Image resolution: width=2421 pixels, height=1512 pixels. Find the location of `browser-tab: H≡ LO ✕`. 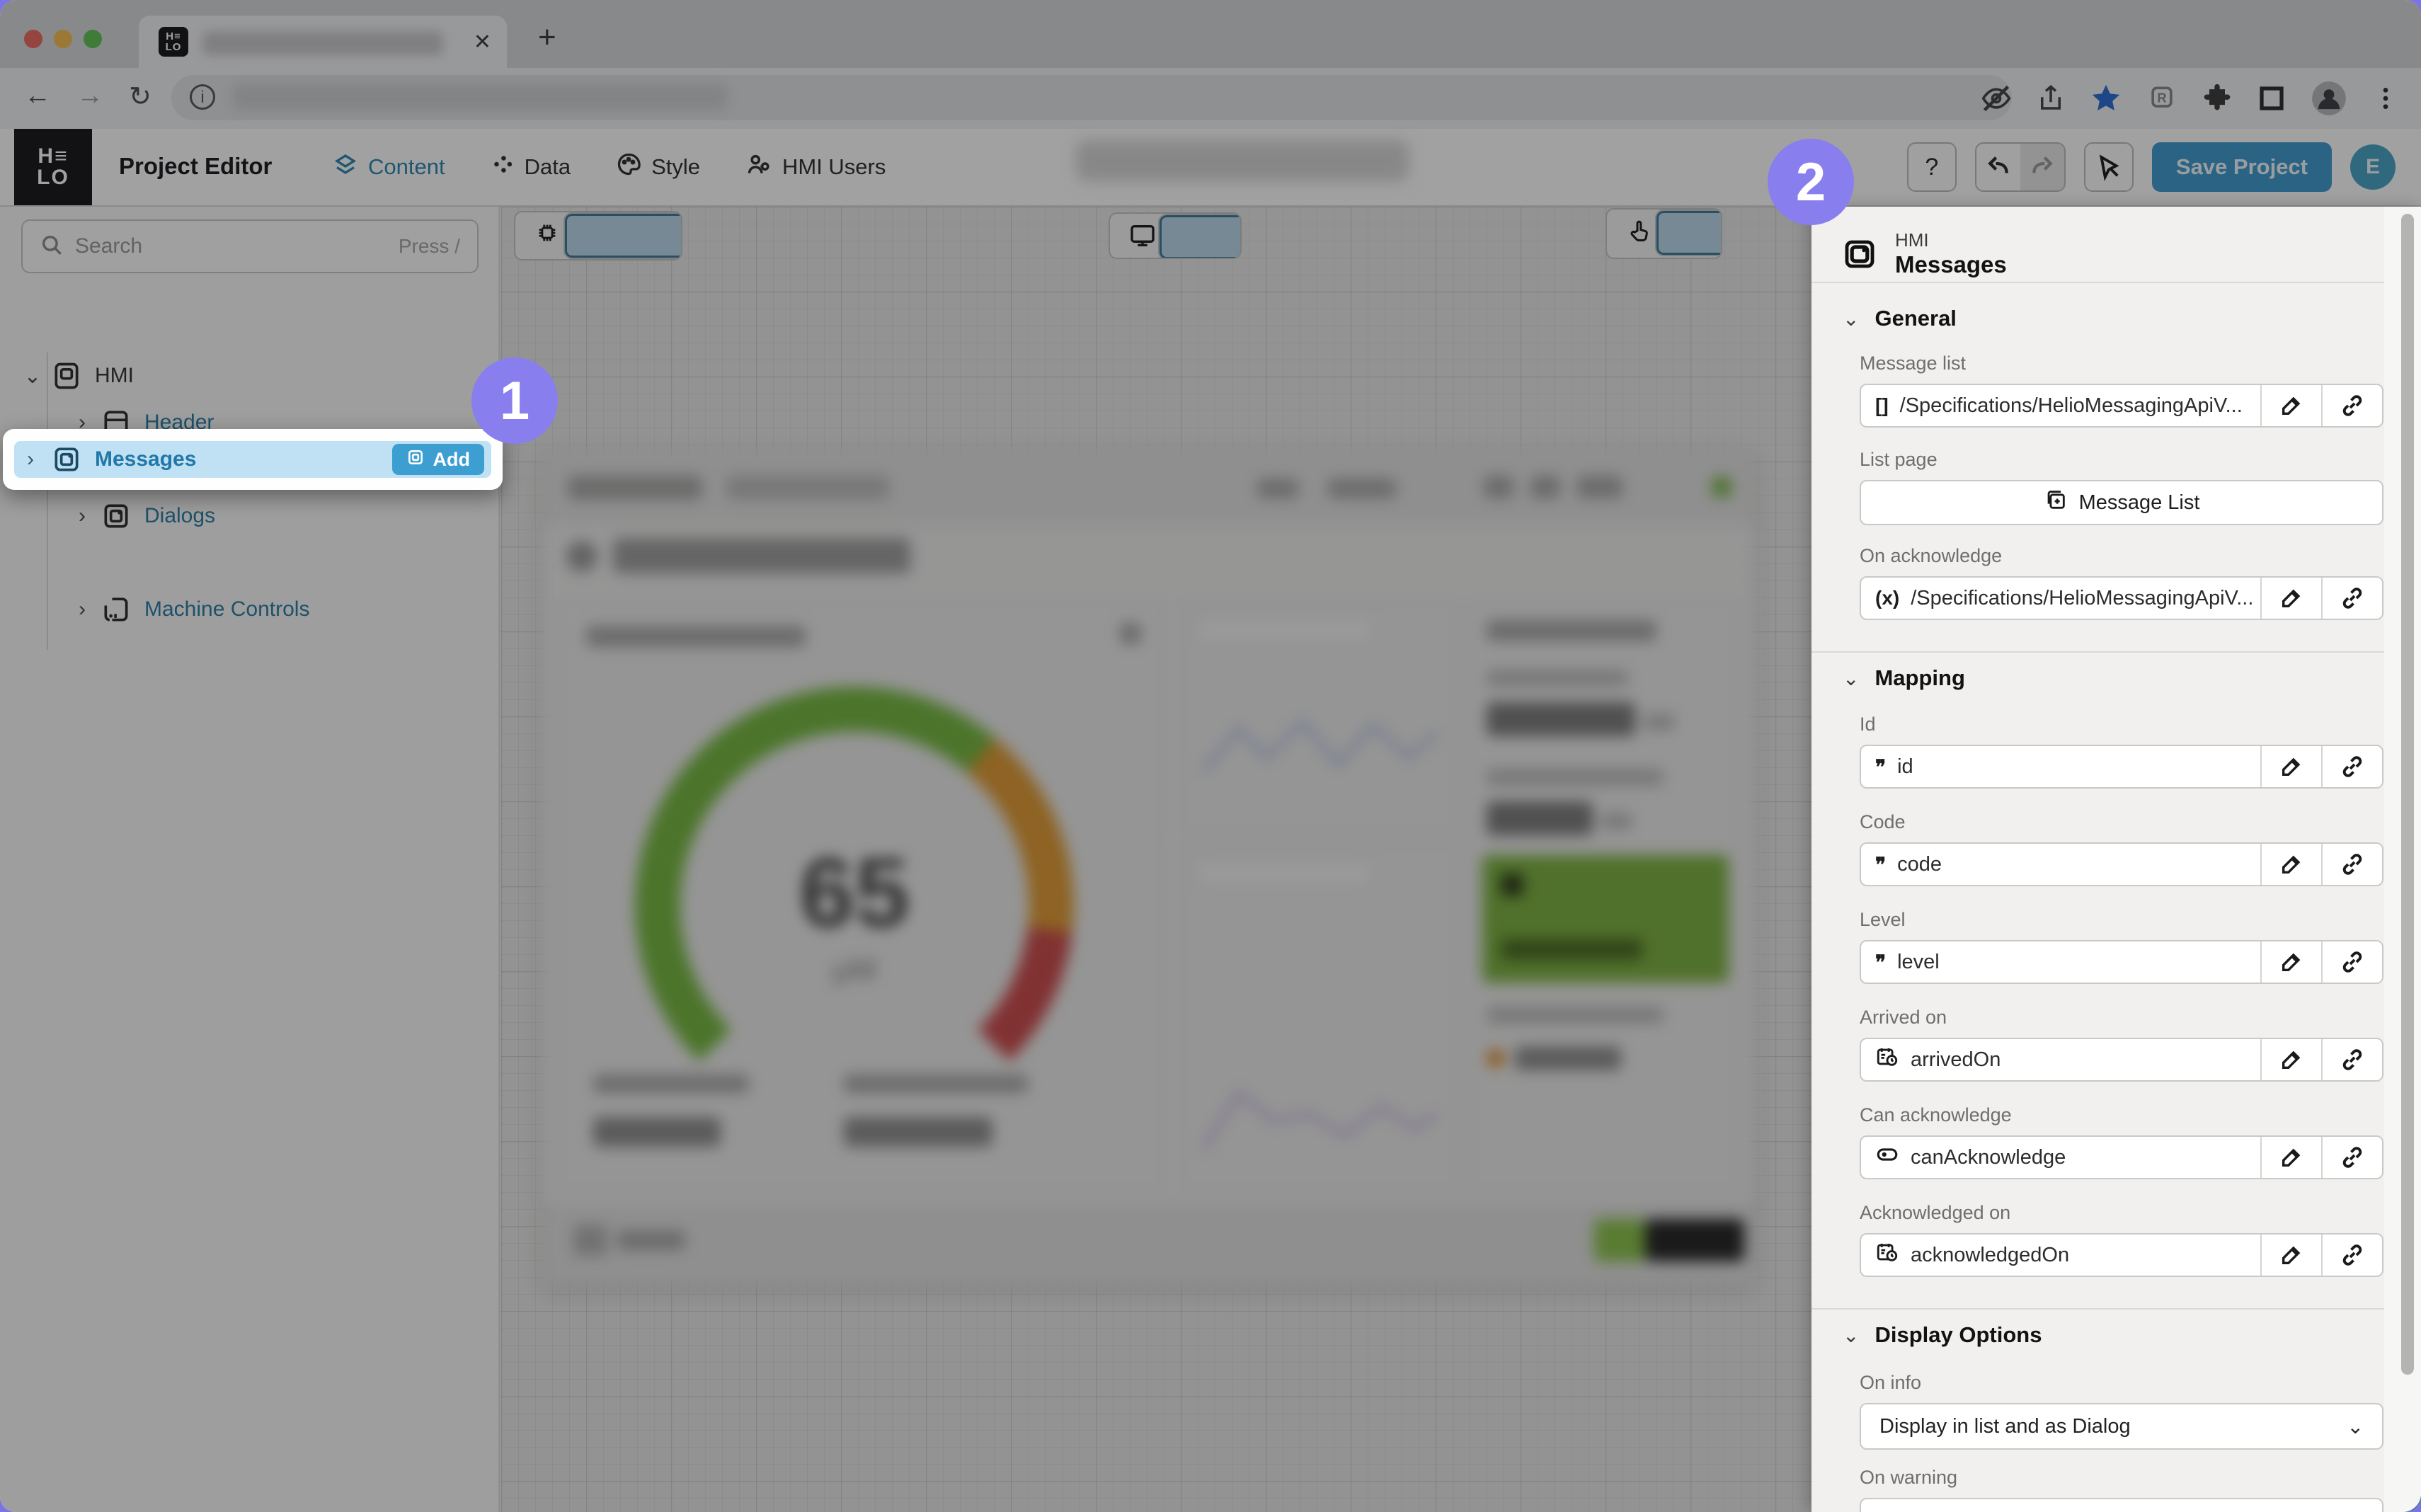

browser-tab: H≡ LO ✕ is located at coordinates (323, 42).